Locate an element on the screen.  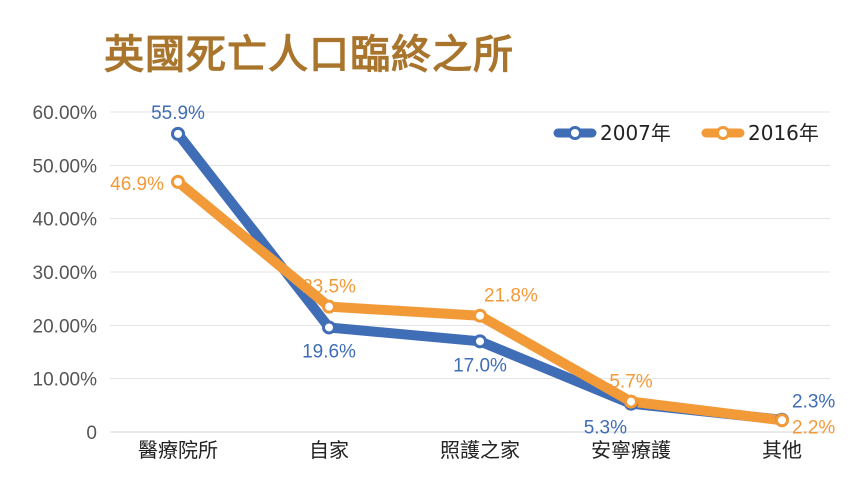
data-label: 17.0% is located at coordinates (480, 365).